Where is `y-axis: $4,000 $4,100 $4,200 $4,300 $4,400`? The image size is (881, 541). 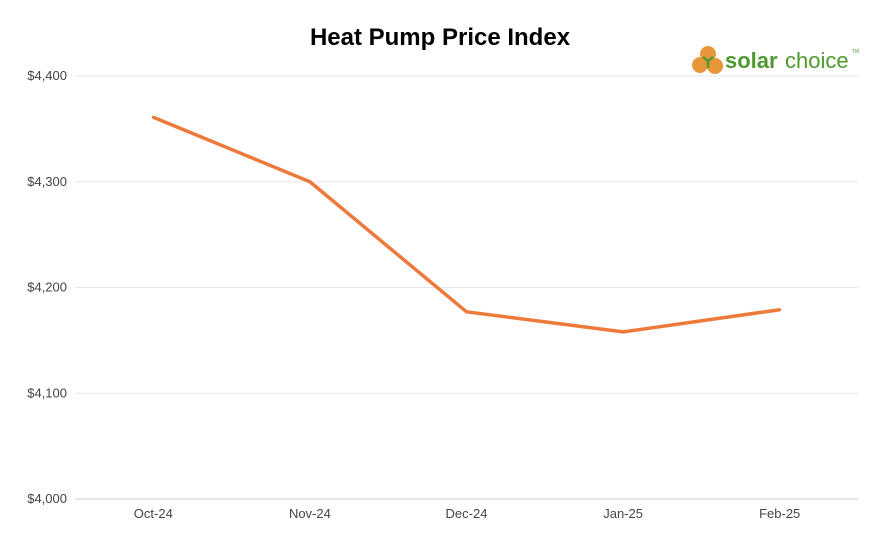 y-axis: $4,000 $4,100 $4,200 $4,300 $4,400 is located at coordinates (47, 287).